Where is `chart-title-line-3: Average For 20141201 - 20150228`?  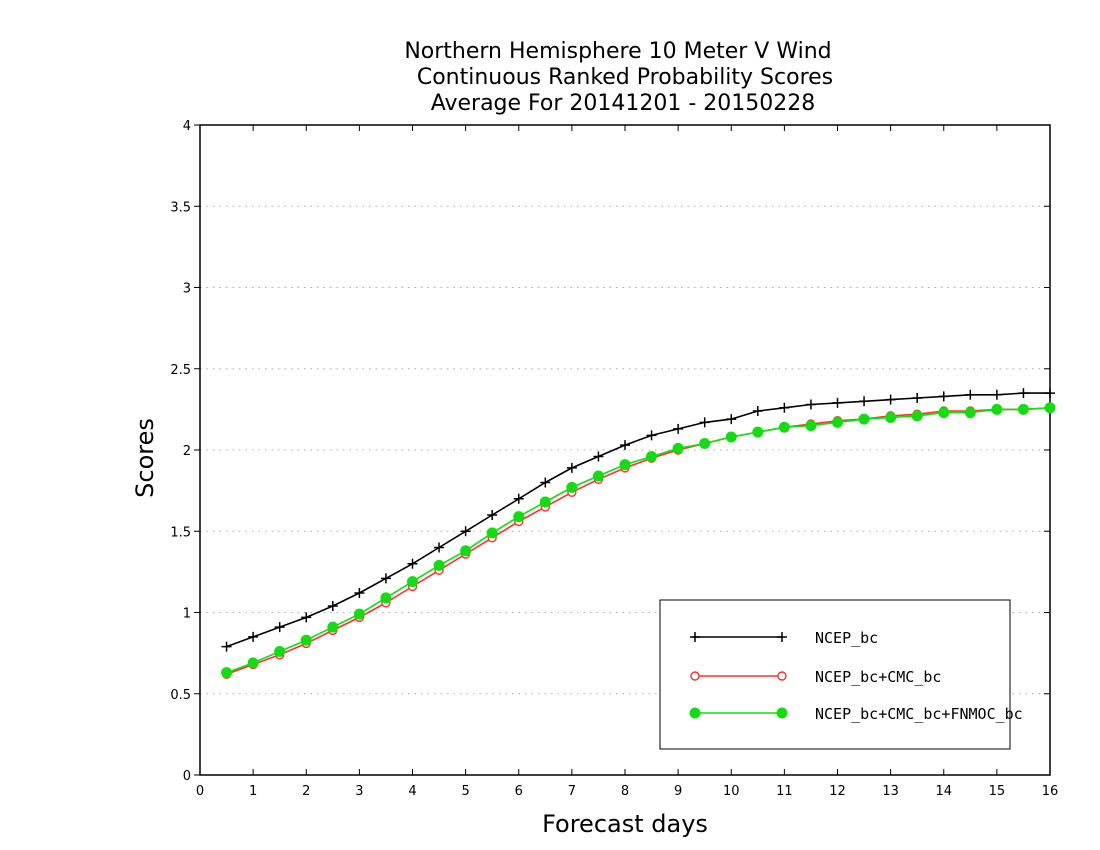 chart-title-line-3: Average For 20141201 - 20150228 is located at coordinates (623, 103).